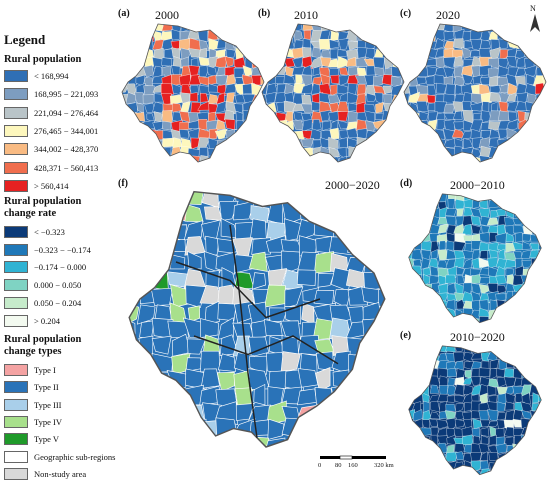 The image size is (550, 485). What do you see at coordinates (167, 15) in the screenshot?
I see `panel-a-title: 2000` at bounding box center [167, 15].